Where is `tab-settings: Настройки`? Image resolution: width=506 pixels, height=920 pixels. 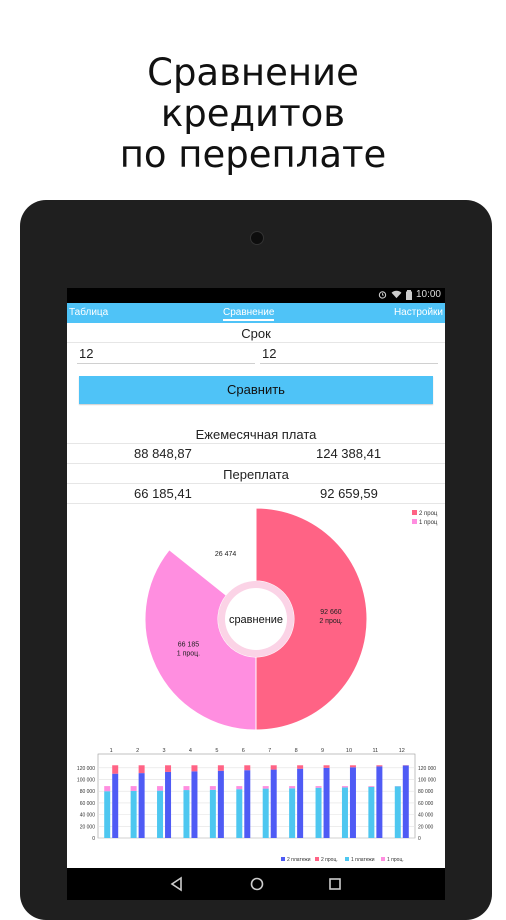
tab-settings: Настройки is located at coordinates (418, 312).